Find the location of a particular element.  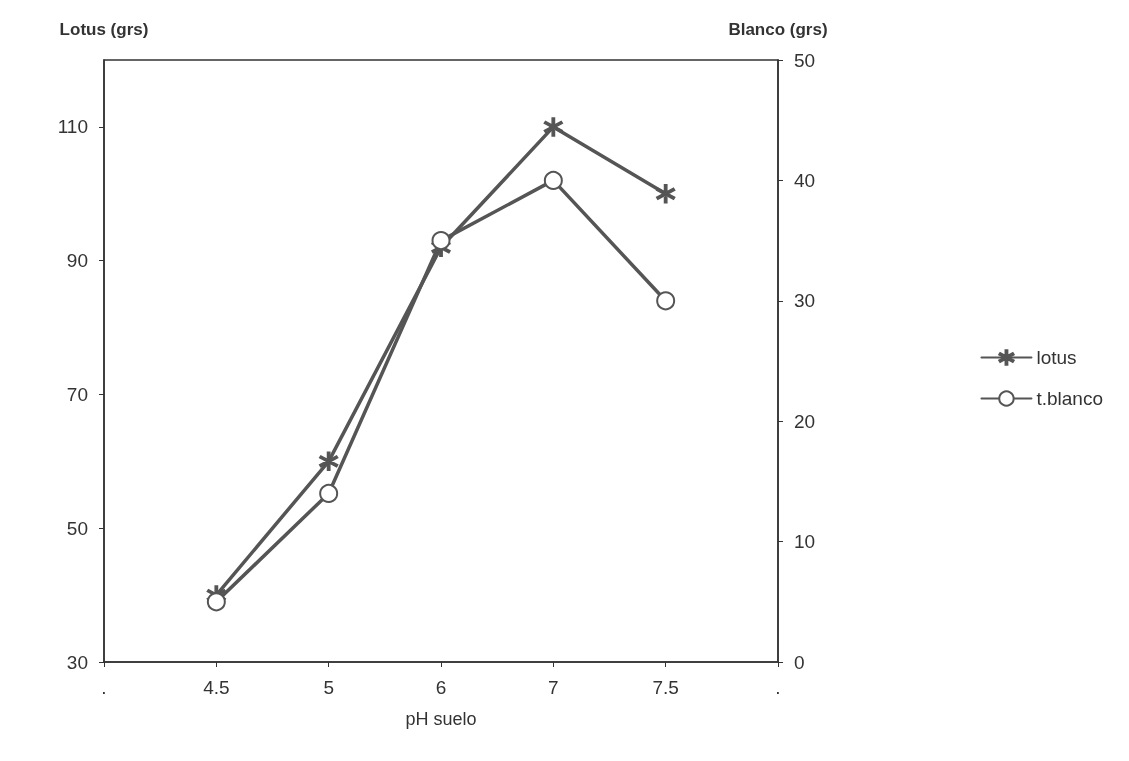

y2-tick-label: 0 is located at coordinates (799, 662).